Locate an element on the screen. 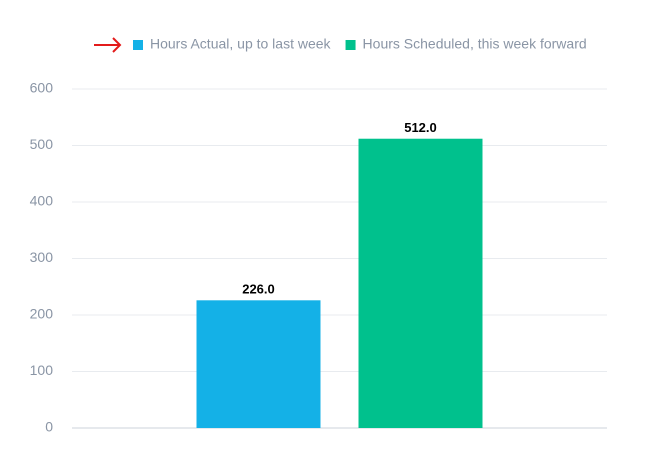  y-tick-label: 400 is located at coordinates (42, 201).